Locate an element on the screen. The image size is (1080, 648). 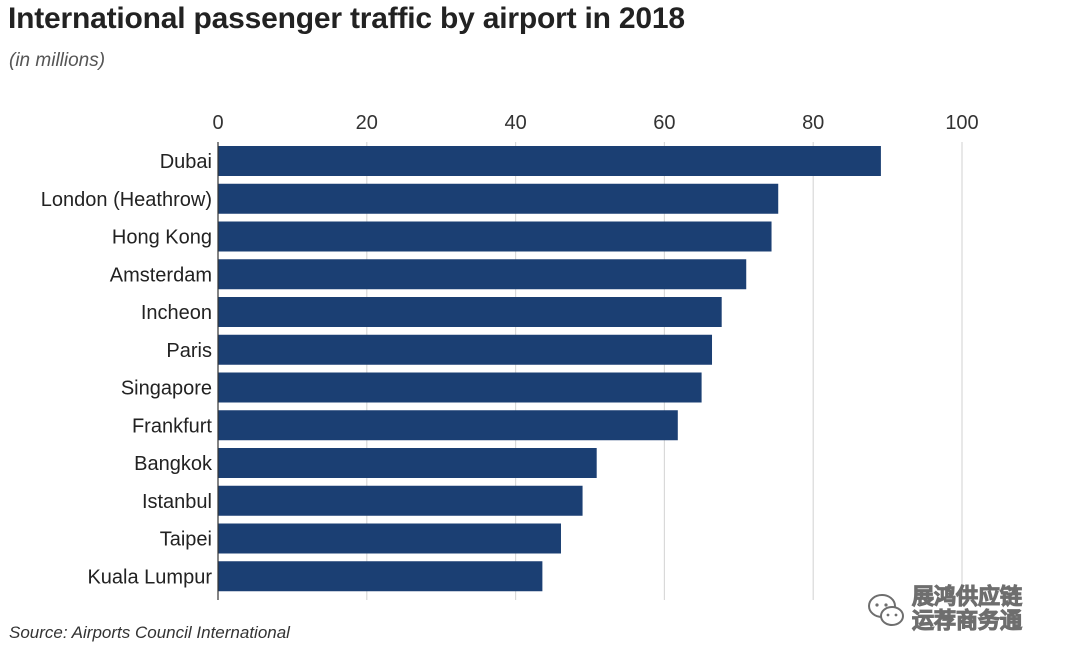
chat-bubbles-icon is located at coordinates (886, 610).